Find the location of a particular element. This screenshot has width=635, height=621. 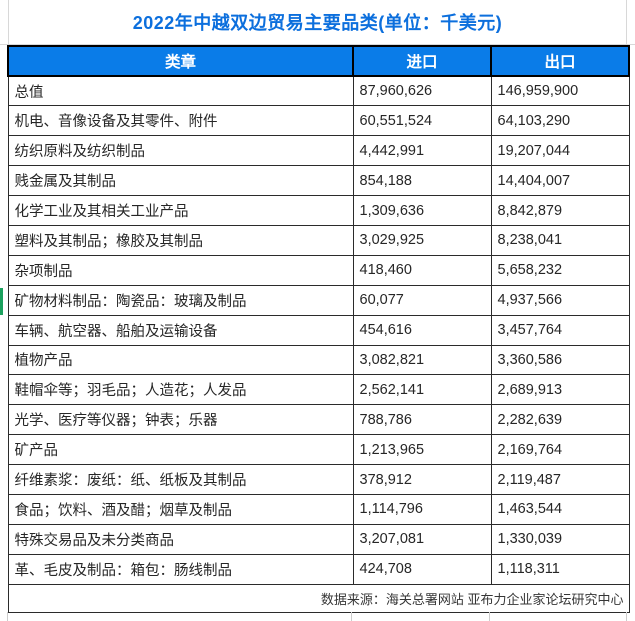

row-import-cell: 378,912 is located at coordinates (422, 479).